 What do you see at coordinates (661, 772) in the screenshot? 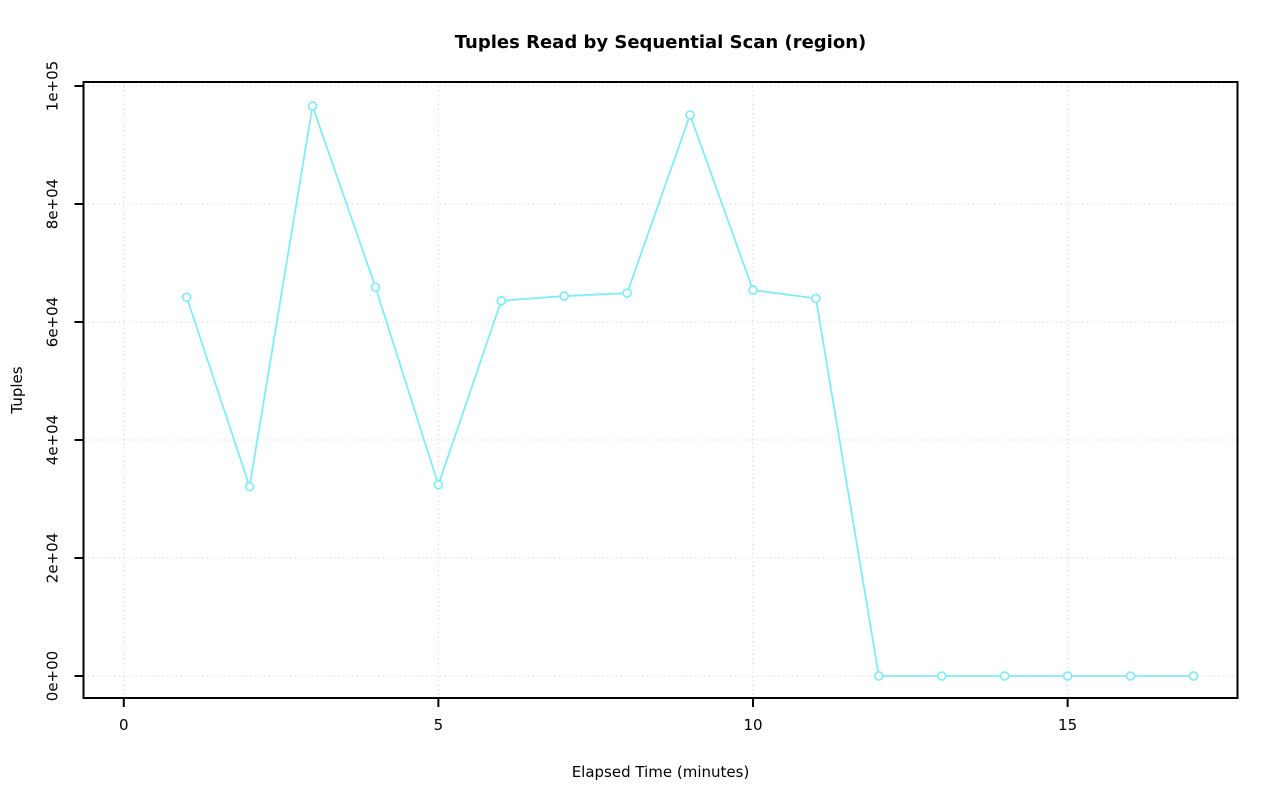
I see `x-axis-label: Elapsed Time (minutes)` at bounding box center [661, 772].